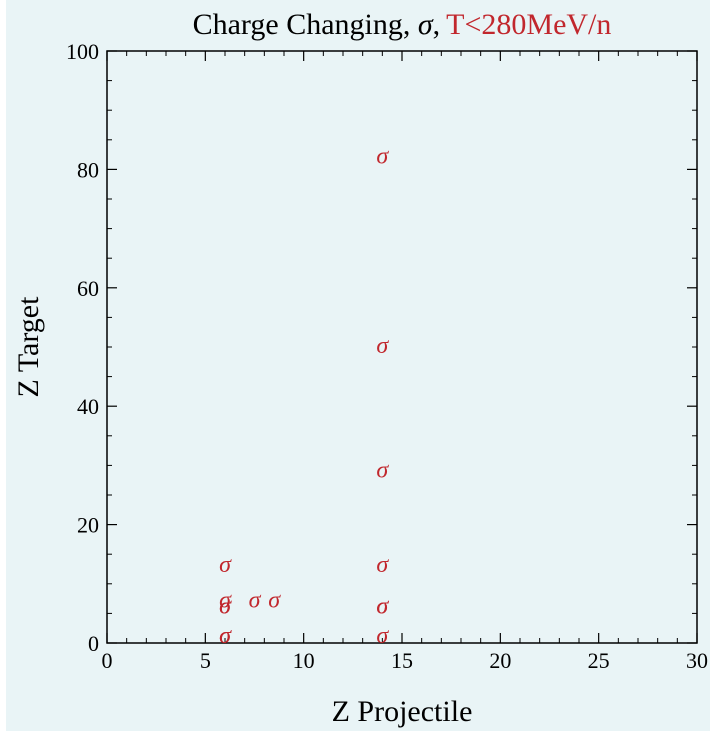  What do you see at coordinates (205, 660) in the screenshot?
I see `x-tick-label: 5` at bounding box center [205, 660].